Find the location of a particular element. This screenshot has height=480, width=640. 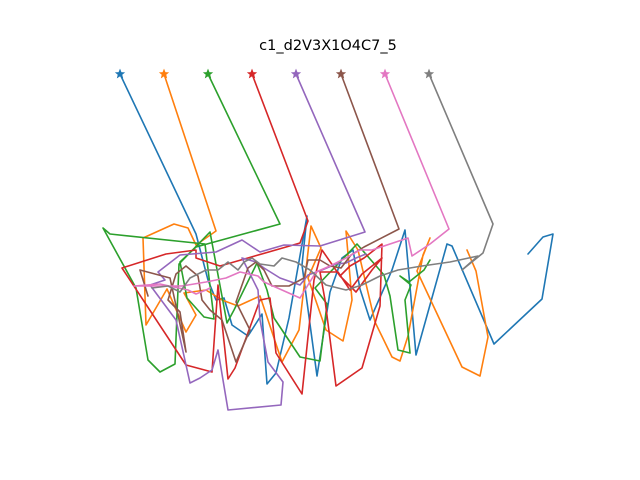

marker-layer is located at coordinates (274, 73).